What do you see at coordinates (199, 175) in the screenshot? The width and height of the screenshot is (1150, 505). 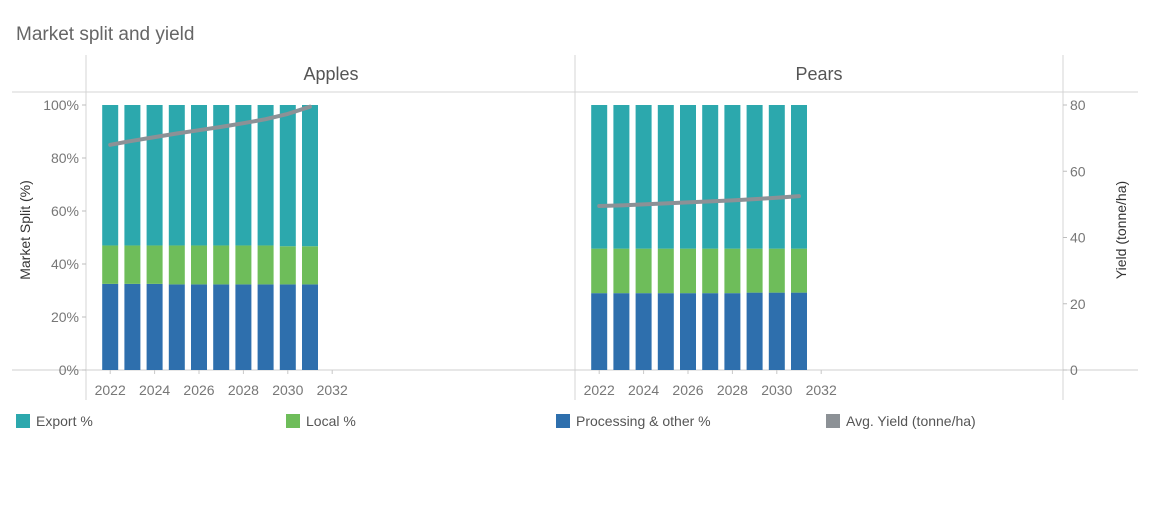 I see `bar-export-apples-2026` at bounding box center [199, 175].